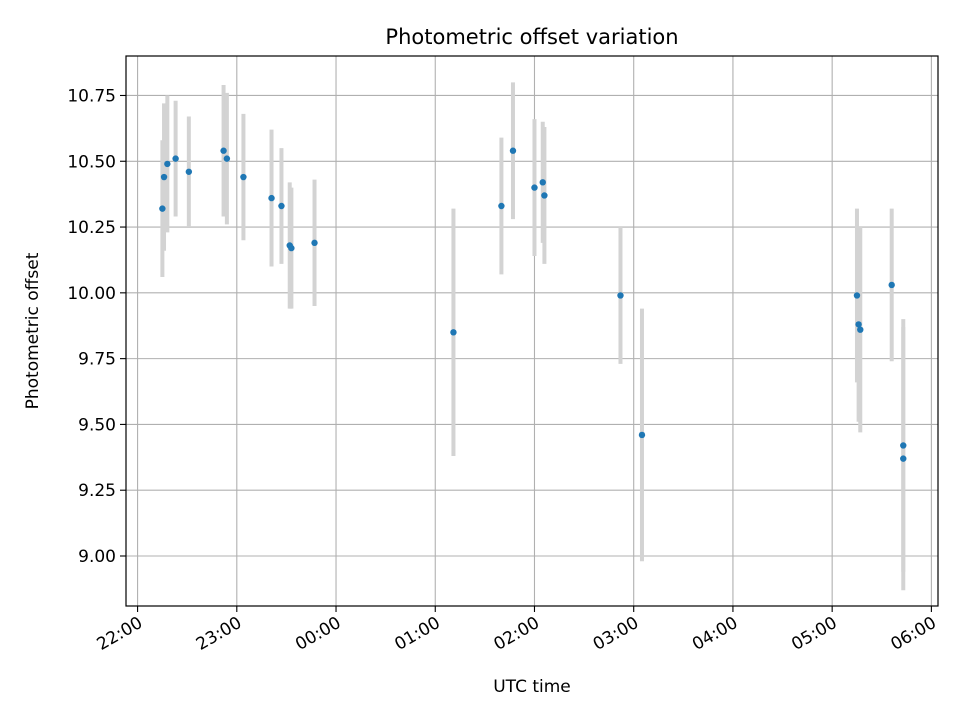 The image size is (960, 720). What do you see at coordinates (531, 37) in the screenshot?
I see `chart-title: Photometric offset variation` at bounding box center [531, 37].